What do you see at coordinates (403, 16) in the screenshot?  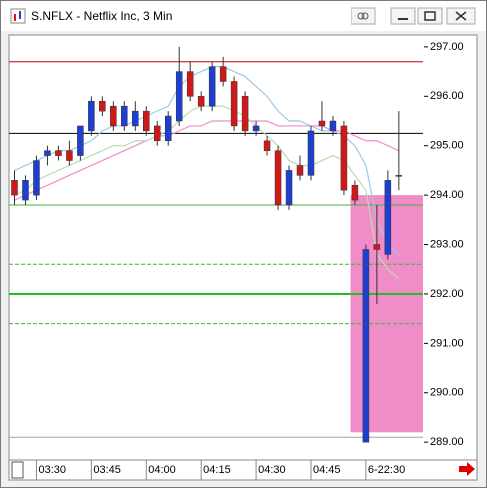 I see `minimize-button` at bounding box center [403, 16].